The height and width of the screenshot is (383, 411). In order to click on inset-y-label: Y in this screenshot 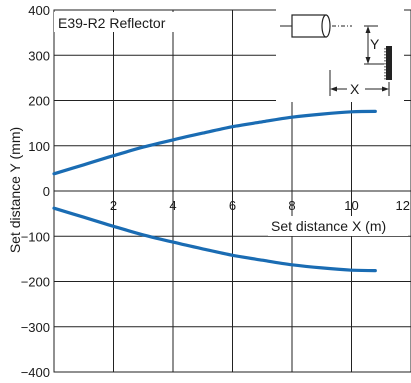, I will do `click(375, 44)`.